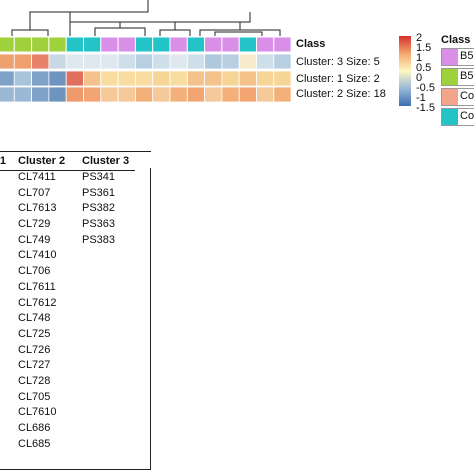 The height and width of the screenshot is (474, 474). Describe the element at coordinates (419, 58) in the screenshot. I see `scale-tick-label: 1` at that location.